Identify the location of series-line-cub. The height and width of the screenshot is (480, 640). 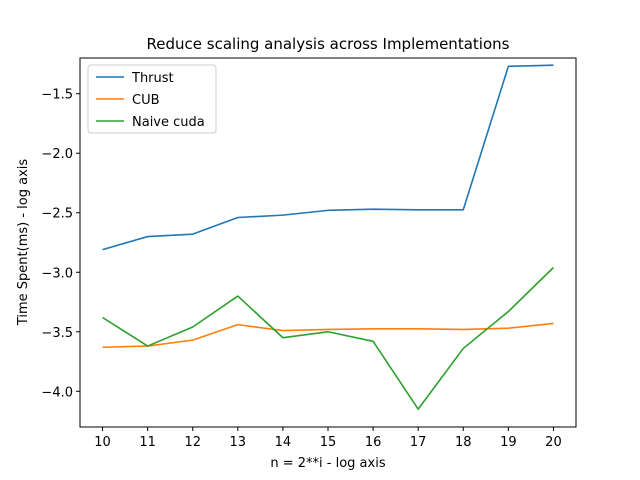
(328, 335).